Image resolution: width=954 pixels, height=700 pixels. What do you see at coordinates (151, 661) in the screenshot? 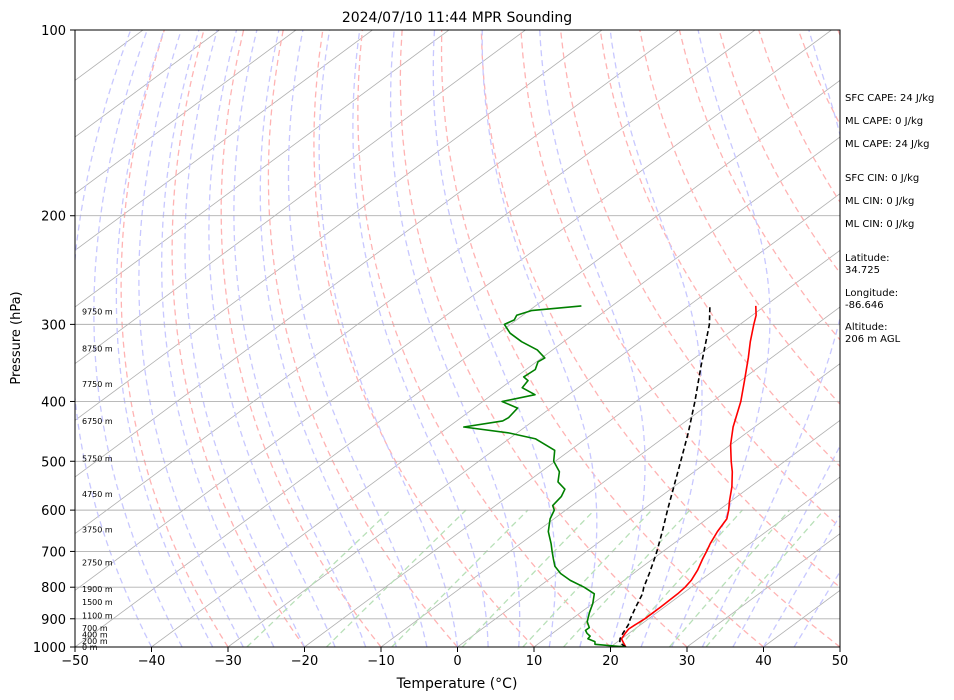
I see `x-tick-label: −40` at bounding box center [151, 661].